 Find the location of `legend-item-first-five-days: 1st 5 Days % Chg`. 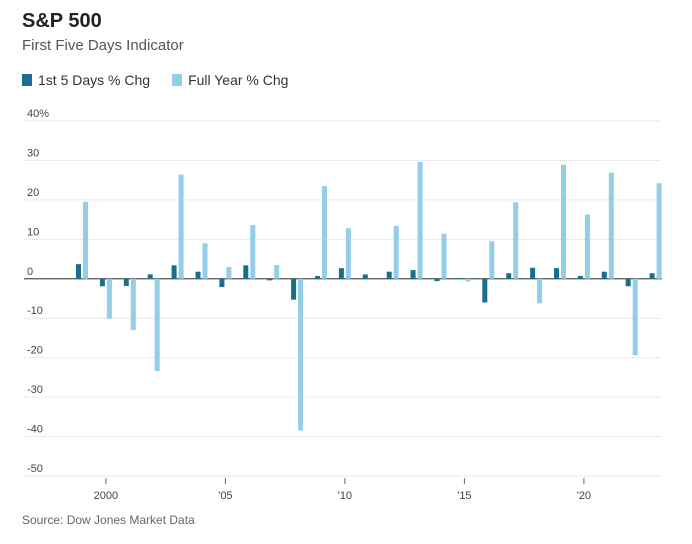

legend-item-first-five-days: 1st 5 Days % Chg is located at coordinates (86, 80).